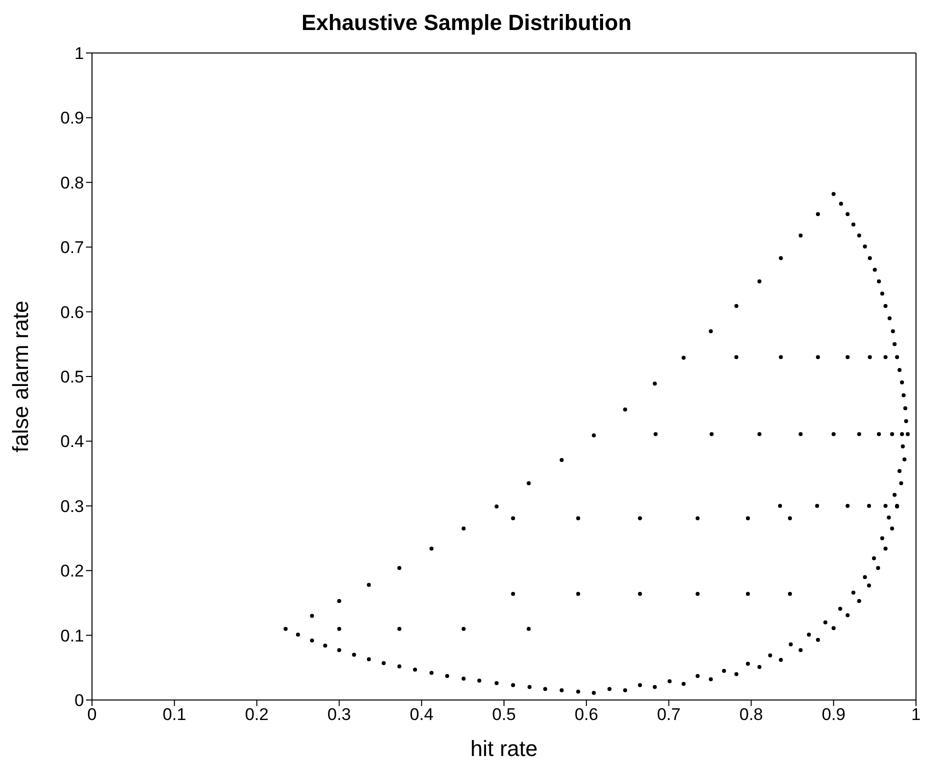  What do you see at coordinates (72, 118) in the screenshot?
I see `y-tick-label: 0.9` at bounding box center [72, 118].